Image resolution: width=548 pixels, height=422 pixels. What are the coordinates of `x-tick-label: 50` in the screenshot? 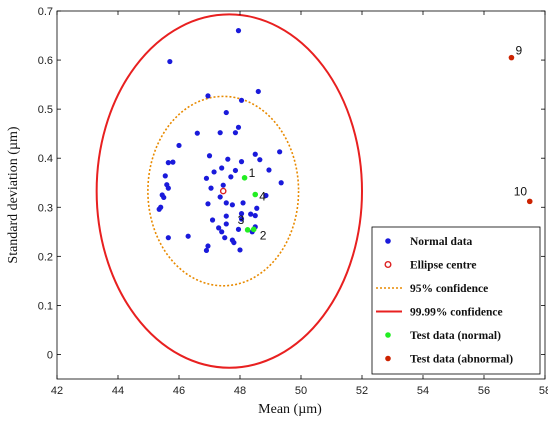 It's located at (301, 391).